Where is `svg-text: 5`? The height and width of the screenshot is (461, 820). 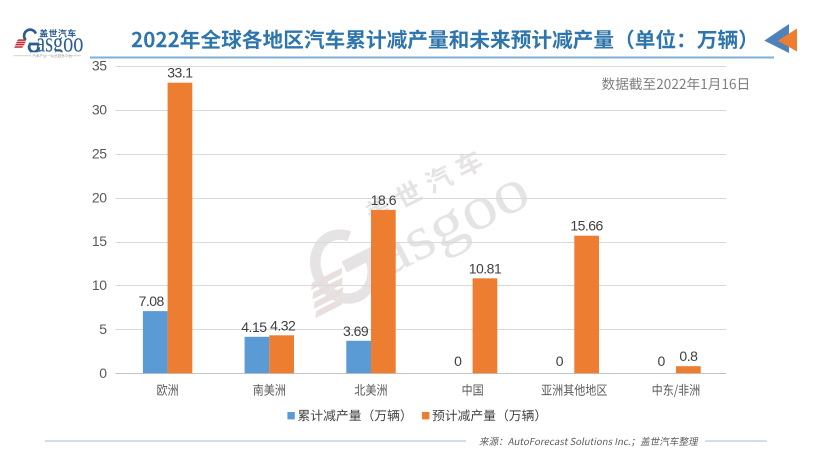
svg-text: 5 is located at coordinates (103, 329).